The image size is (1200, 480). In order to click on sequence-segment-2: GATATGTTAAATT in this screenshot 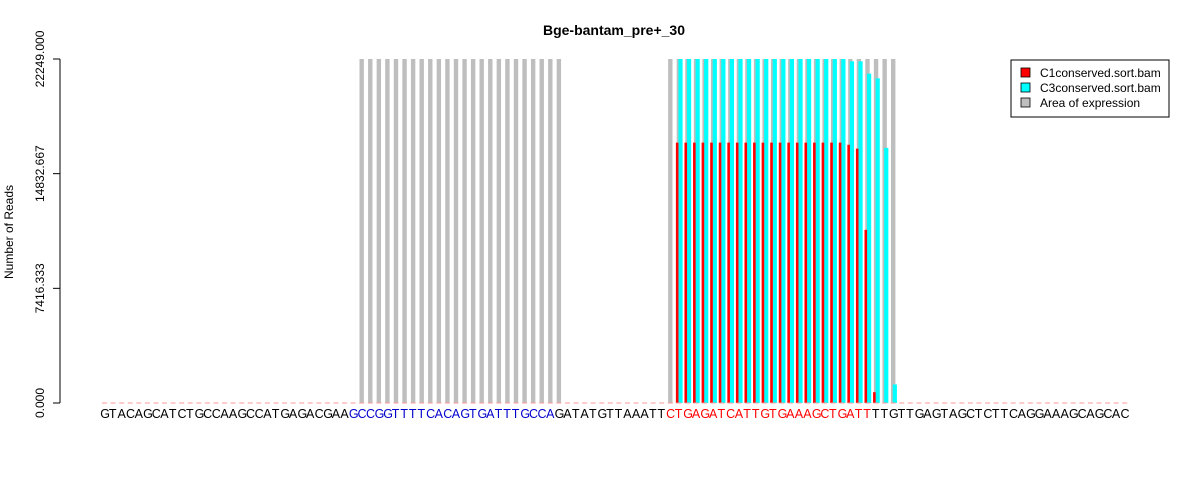, I will do `click(610, 414)`.